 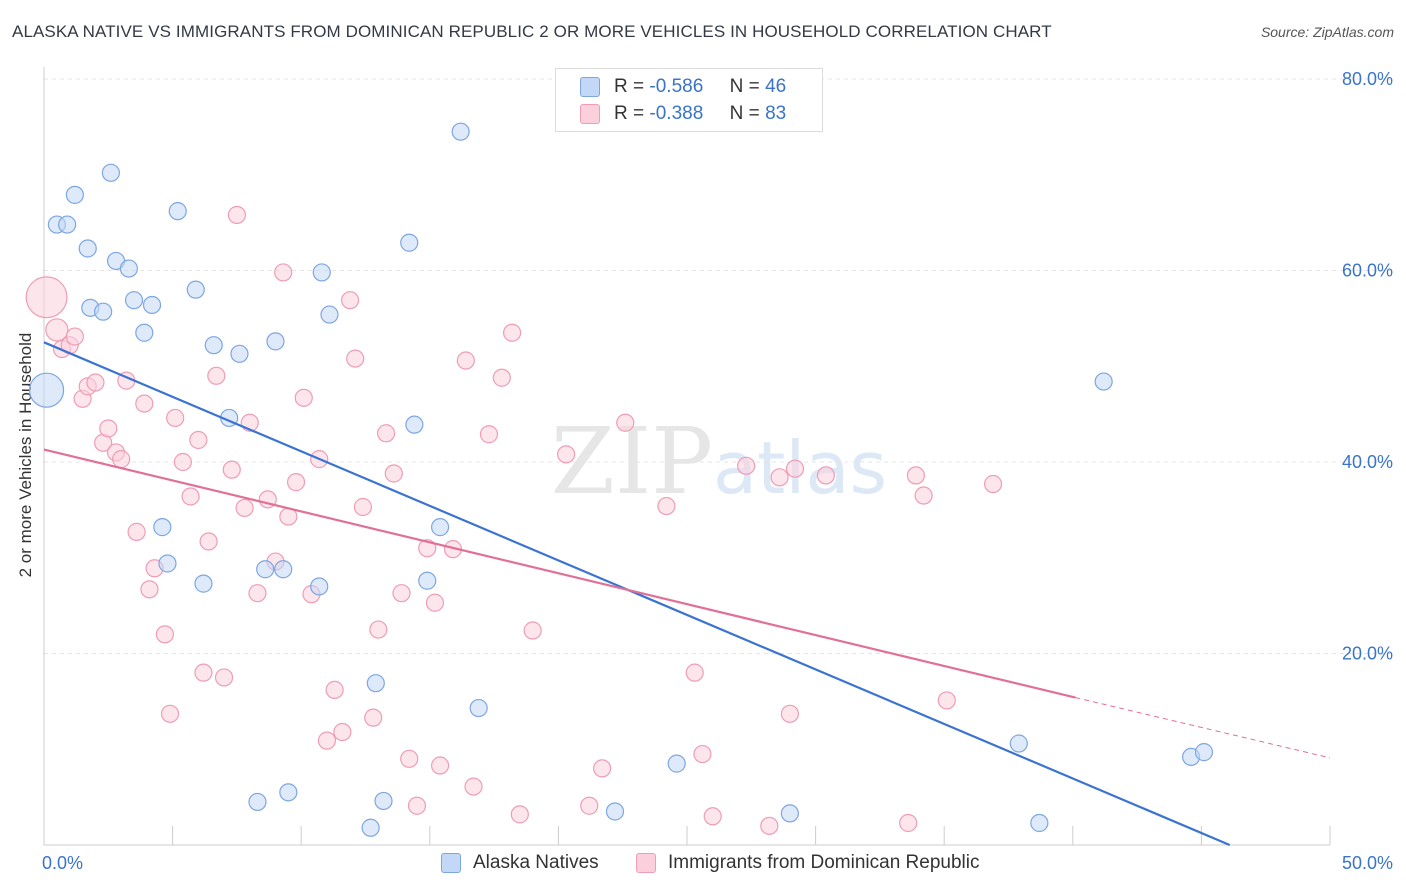 I want to click on bottom-legend-swatch-blue, so click(x=451, y=863).